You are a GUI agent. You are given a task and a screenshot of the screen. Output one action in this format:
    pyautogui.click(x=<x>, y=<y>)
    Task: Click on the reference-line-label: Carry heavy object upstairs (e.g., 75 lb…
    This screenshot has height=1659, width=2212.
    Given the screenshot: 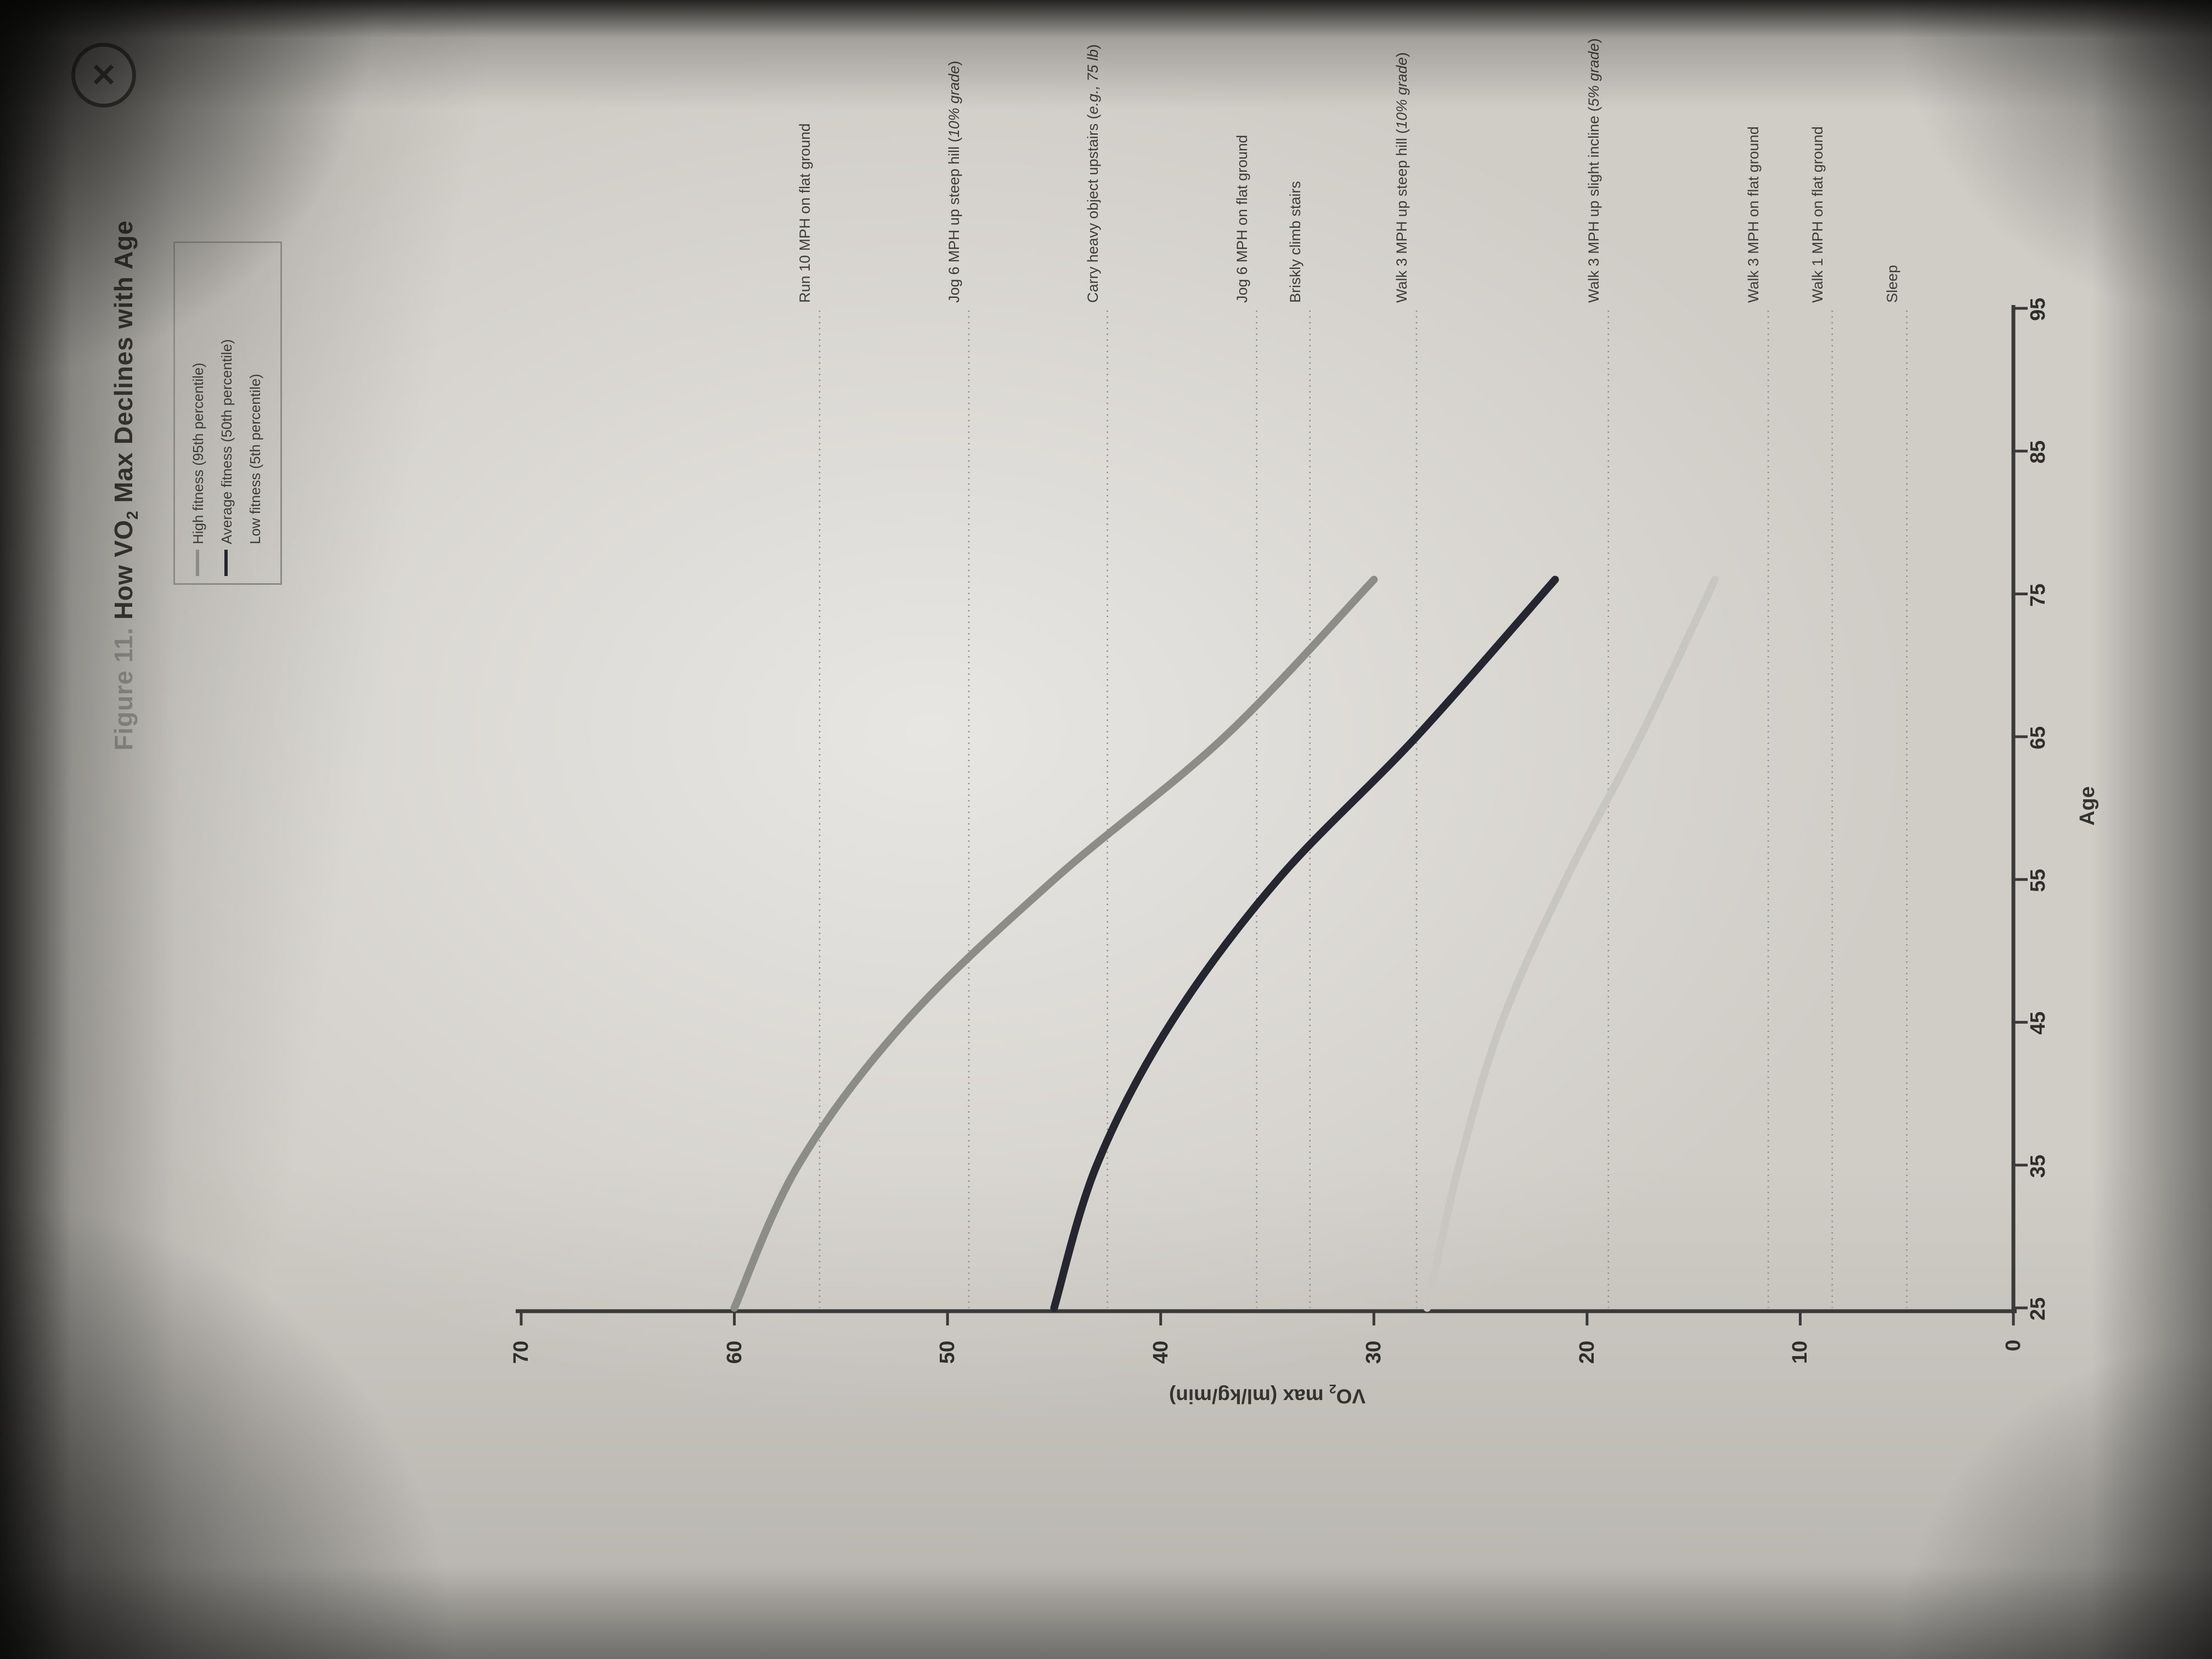 What is the action you would take?
    pyautogui.click(x=1092, y=173)
    